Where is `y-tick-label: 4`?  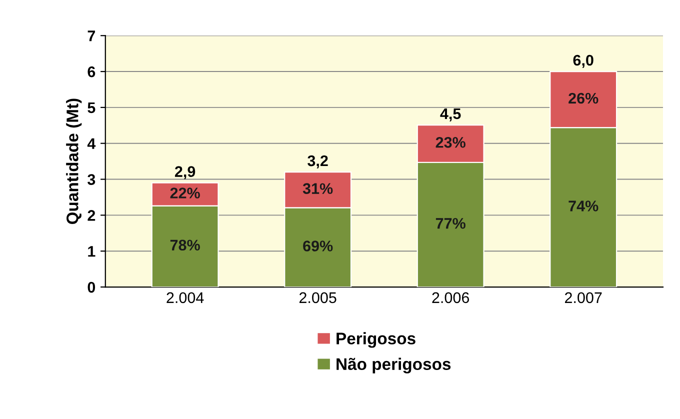 y-tick-label: 4 is located at coordinates (91, 143).